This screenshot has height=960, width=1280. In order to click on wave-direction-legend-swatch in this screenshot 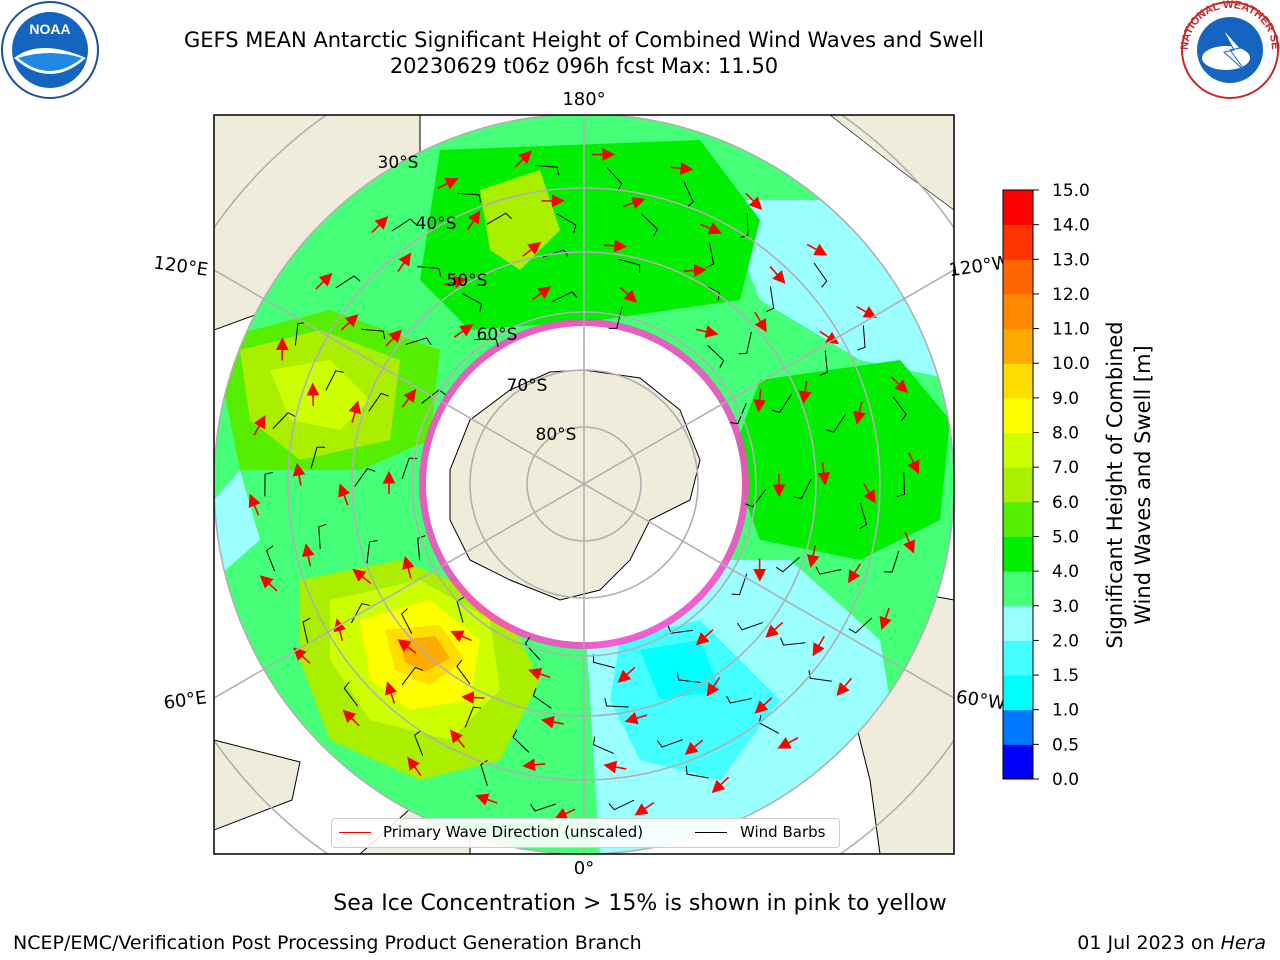, I will do `click(355, 832)`.